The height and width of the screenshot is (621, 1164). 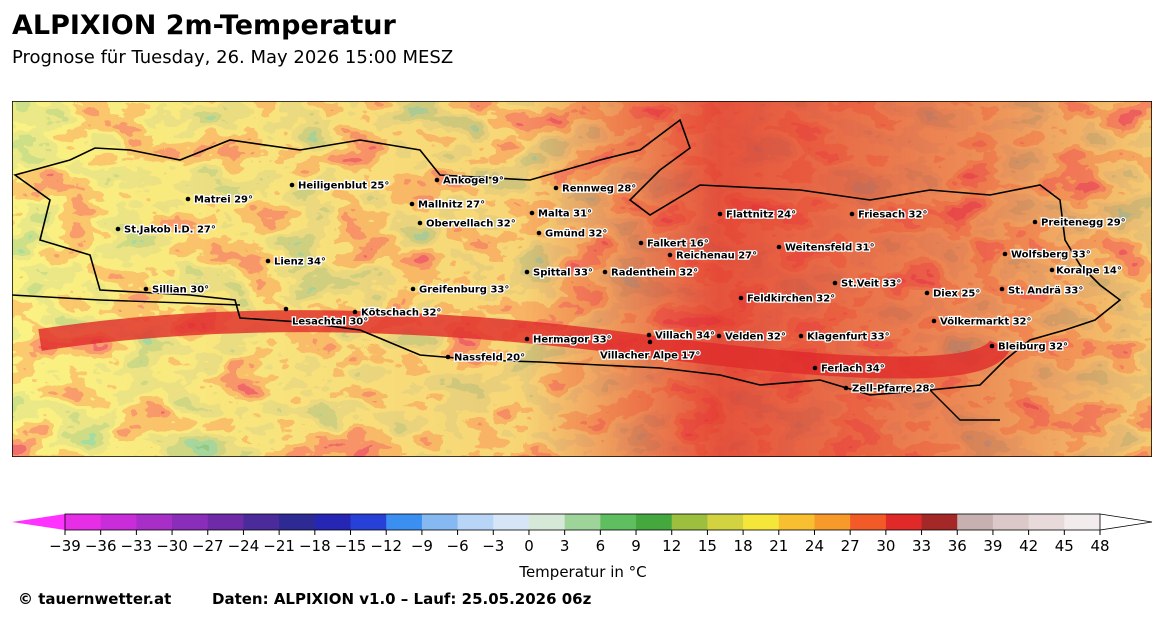 What do you see at coordinates (921, 546) in the screenshot?
I see `colorbar-tick-label: 33` at bounding box center [921, 546].